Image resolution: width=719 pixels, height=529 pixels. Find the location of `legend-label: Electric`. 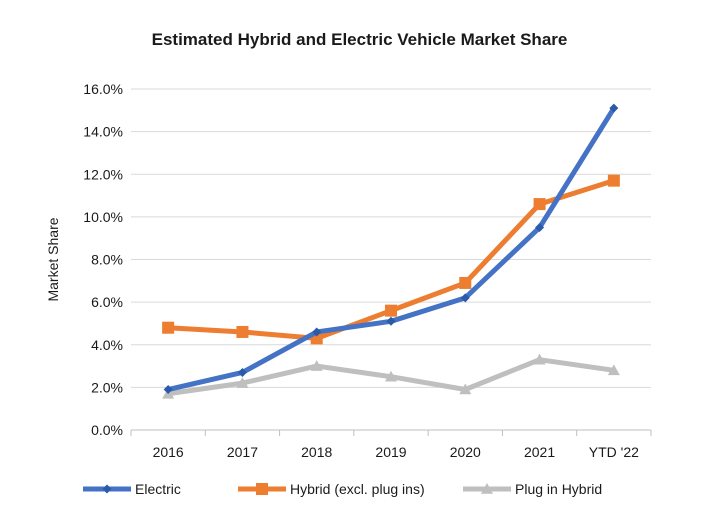

legend-label: Electric is located at coordinates (158, 489).